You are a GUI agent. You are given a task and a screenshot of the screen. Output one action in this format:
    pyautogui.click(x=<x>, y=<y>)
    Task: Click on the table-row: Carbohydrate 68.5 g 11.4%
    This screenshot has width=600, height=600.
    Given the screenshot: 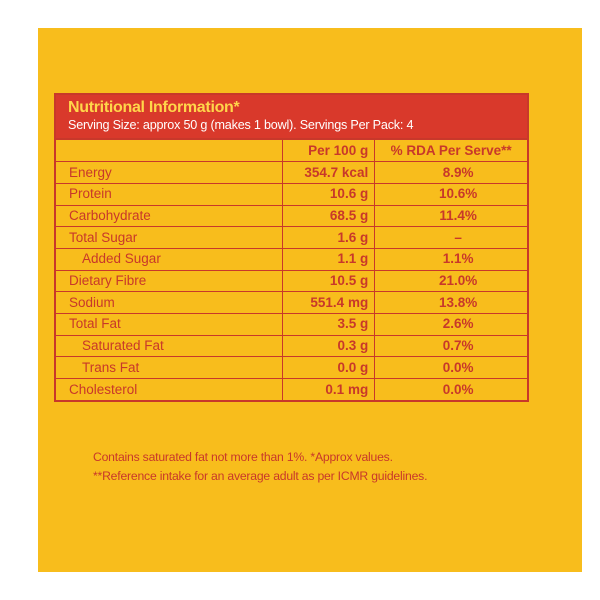 What is the action you would take?
    pyautogui.click(x=291, y=216)
    